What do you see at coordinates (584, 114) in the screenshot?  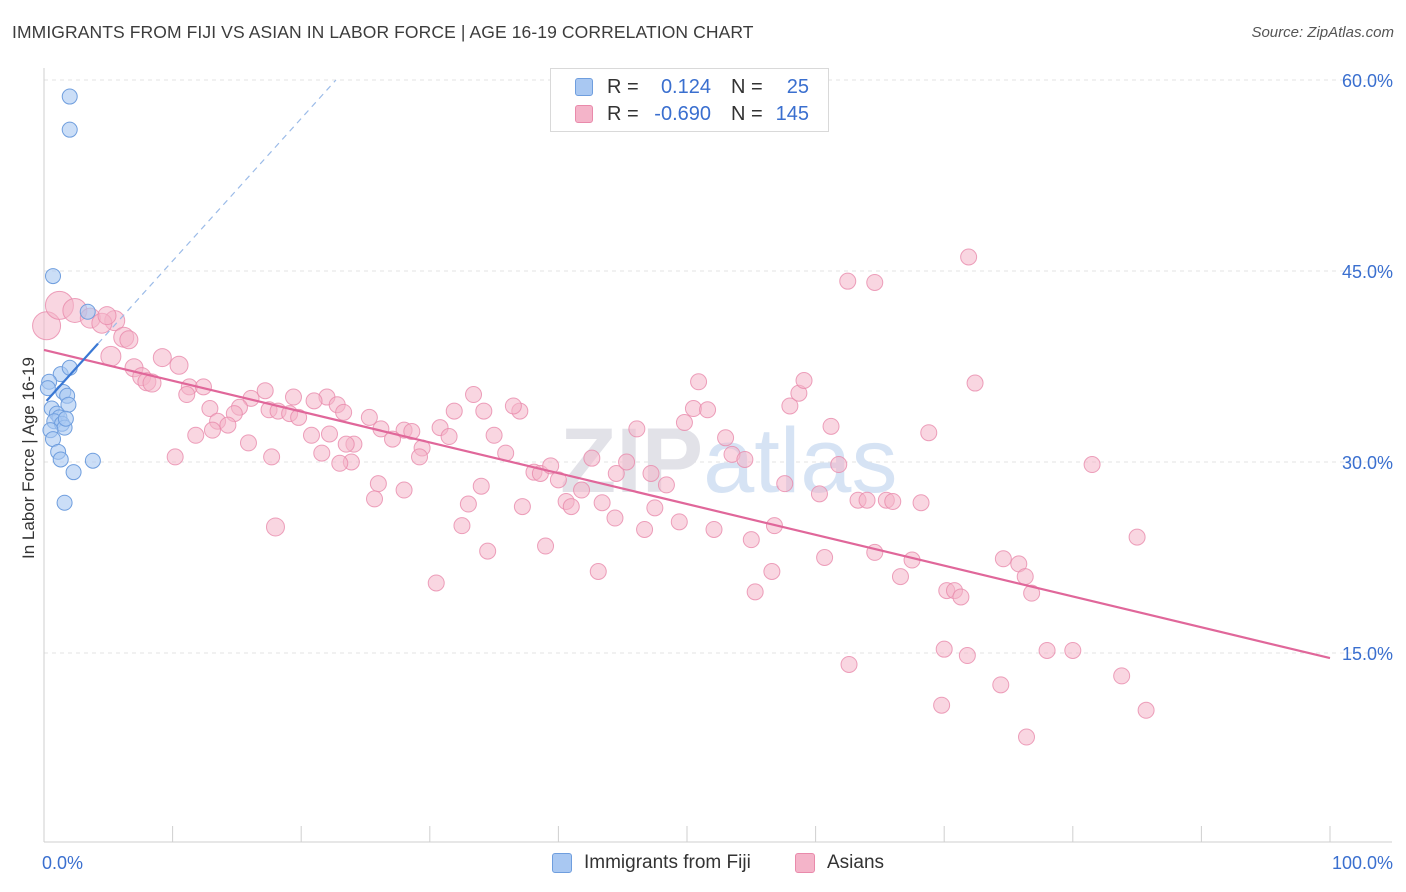 I see `asian-swatch` at bounding box center [584, 114].